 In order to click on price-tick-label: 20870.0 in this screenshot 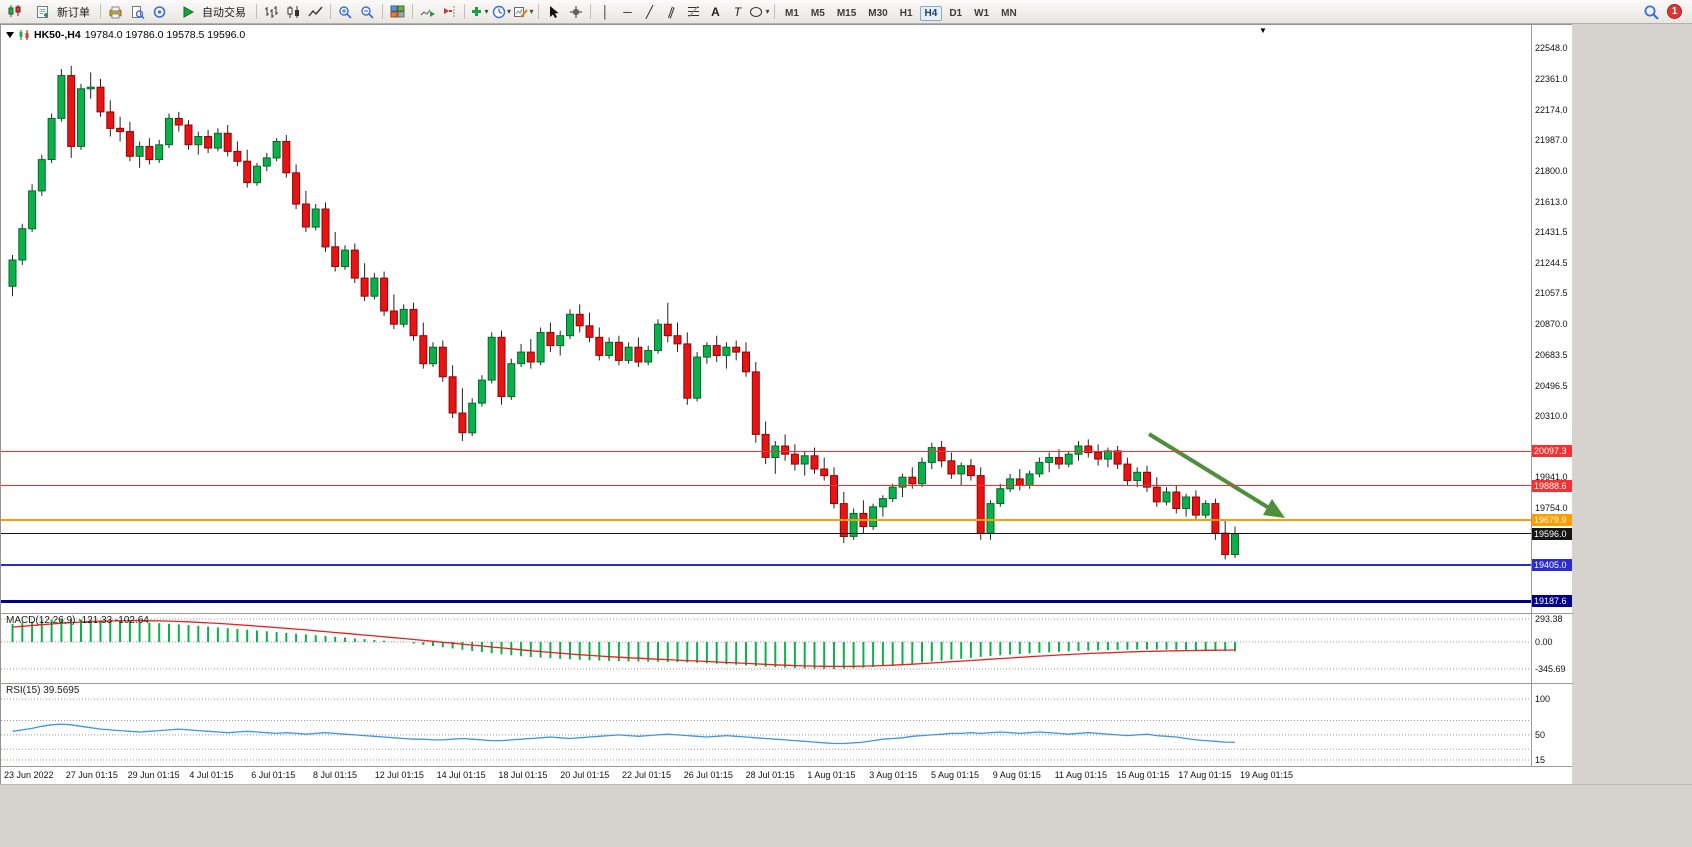, I will do `click(1551, 324)`.